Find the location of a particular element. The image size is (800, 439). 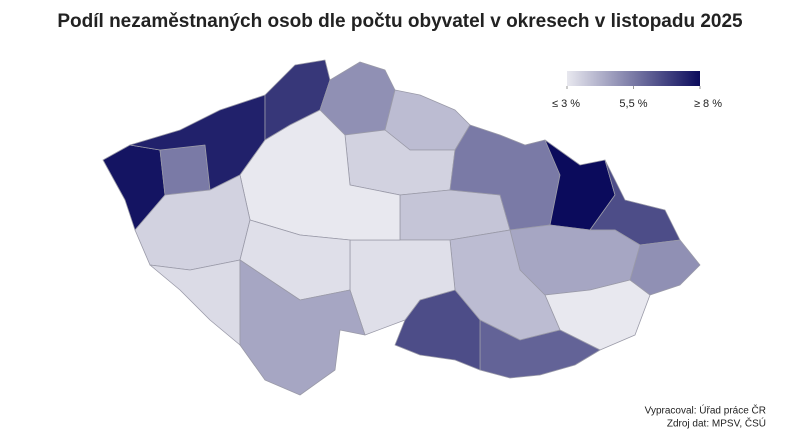

legend-label: ≥ 8 % is located at coordinates (708, 104).